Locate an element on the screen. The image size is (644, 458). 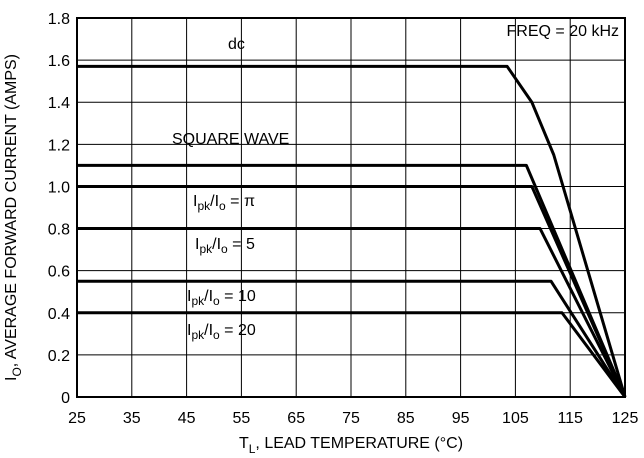
y-axis-title-main: I is located at coordinates (11, 379).